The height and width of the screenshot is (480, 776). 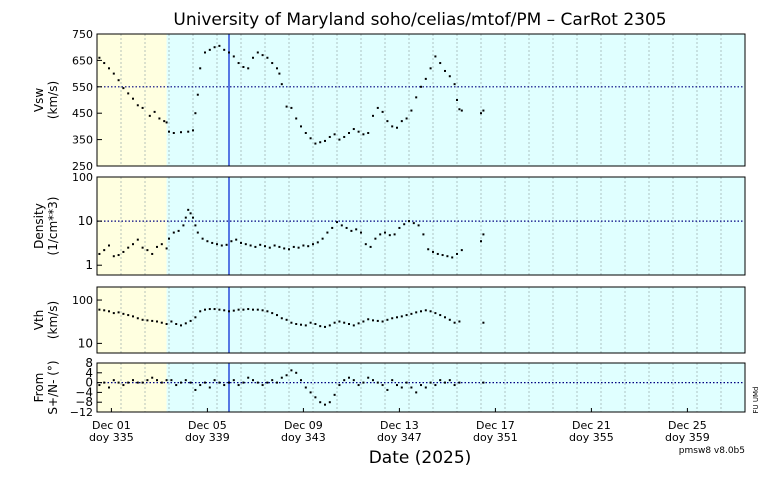 What do you see at coordinates (687, 437) in the screenshot?
I see `x-tick-doy-6: doy 359` at bounding box center [687, 437].